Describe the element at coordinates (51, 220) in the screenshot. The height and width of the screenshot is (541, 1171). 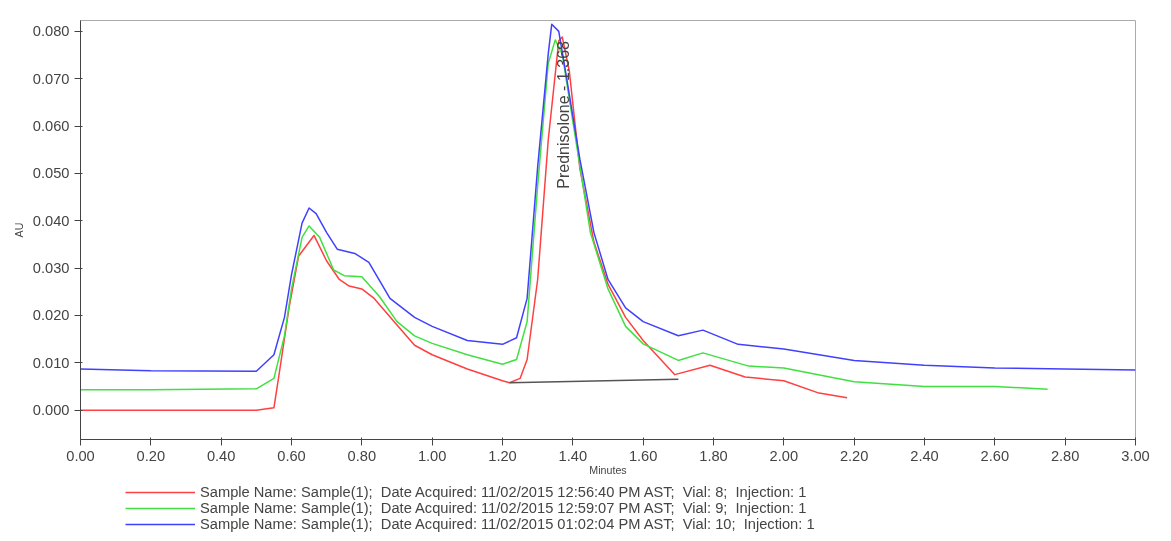
I see `y-tick-label: 0.040` at that location.